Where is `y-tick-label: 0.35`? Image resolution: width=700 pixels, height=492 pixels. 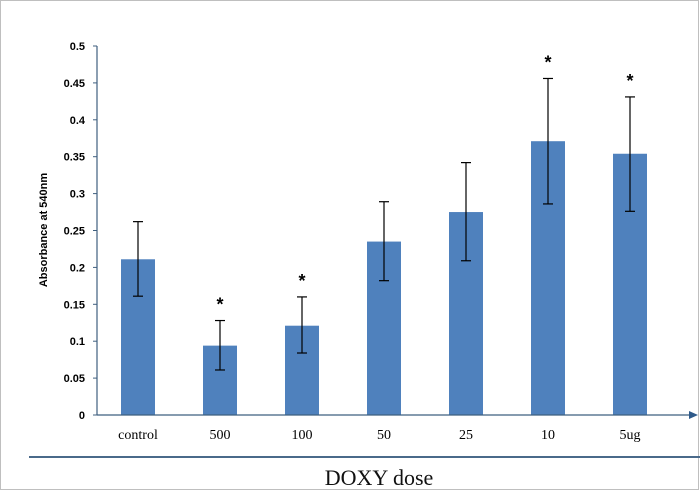
y-tick-label: 0.35 is located at coordinates (74, 158).